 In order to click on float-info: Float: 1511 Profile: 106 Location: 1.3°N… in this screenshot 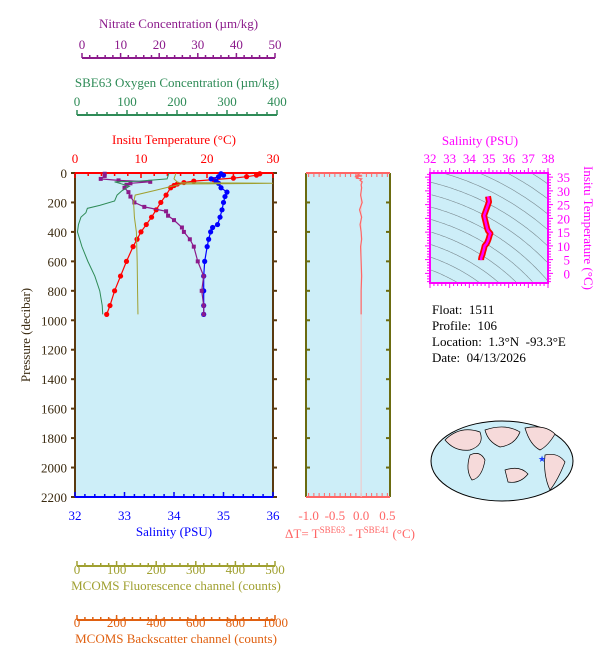, I will do `click(499, 334)`.